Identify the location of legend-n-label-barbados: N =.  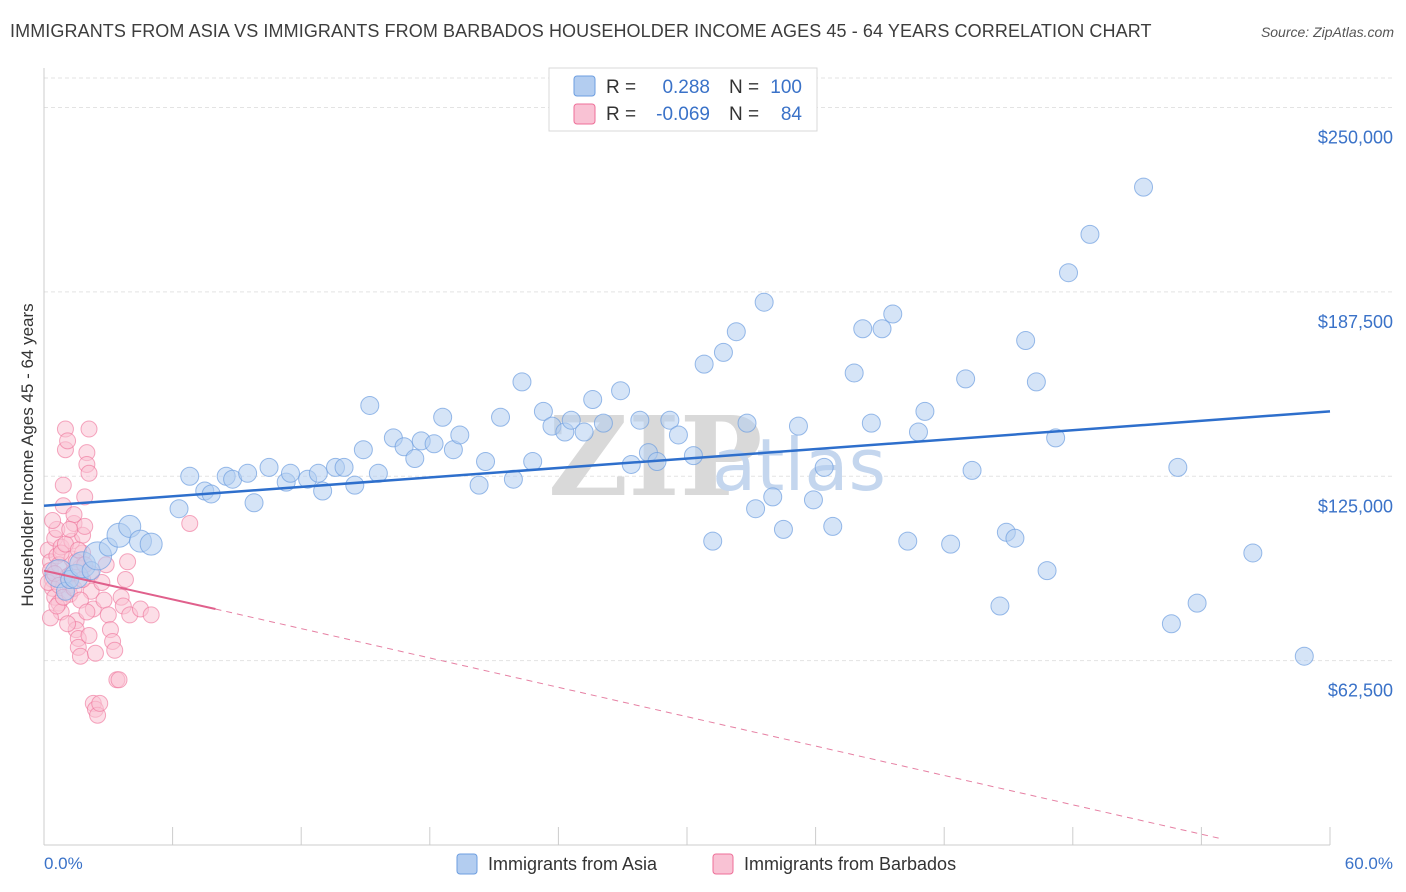
(744, 114).